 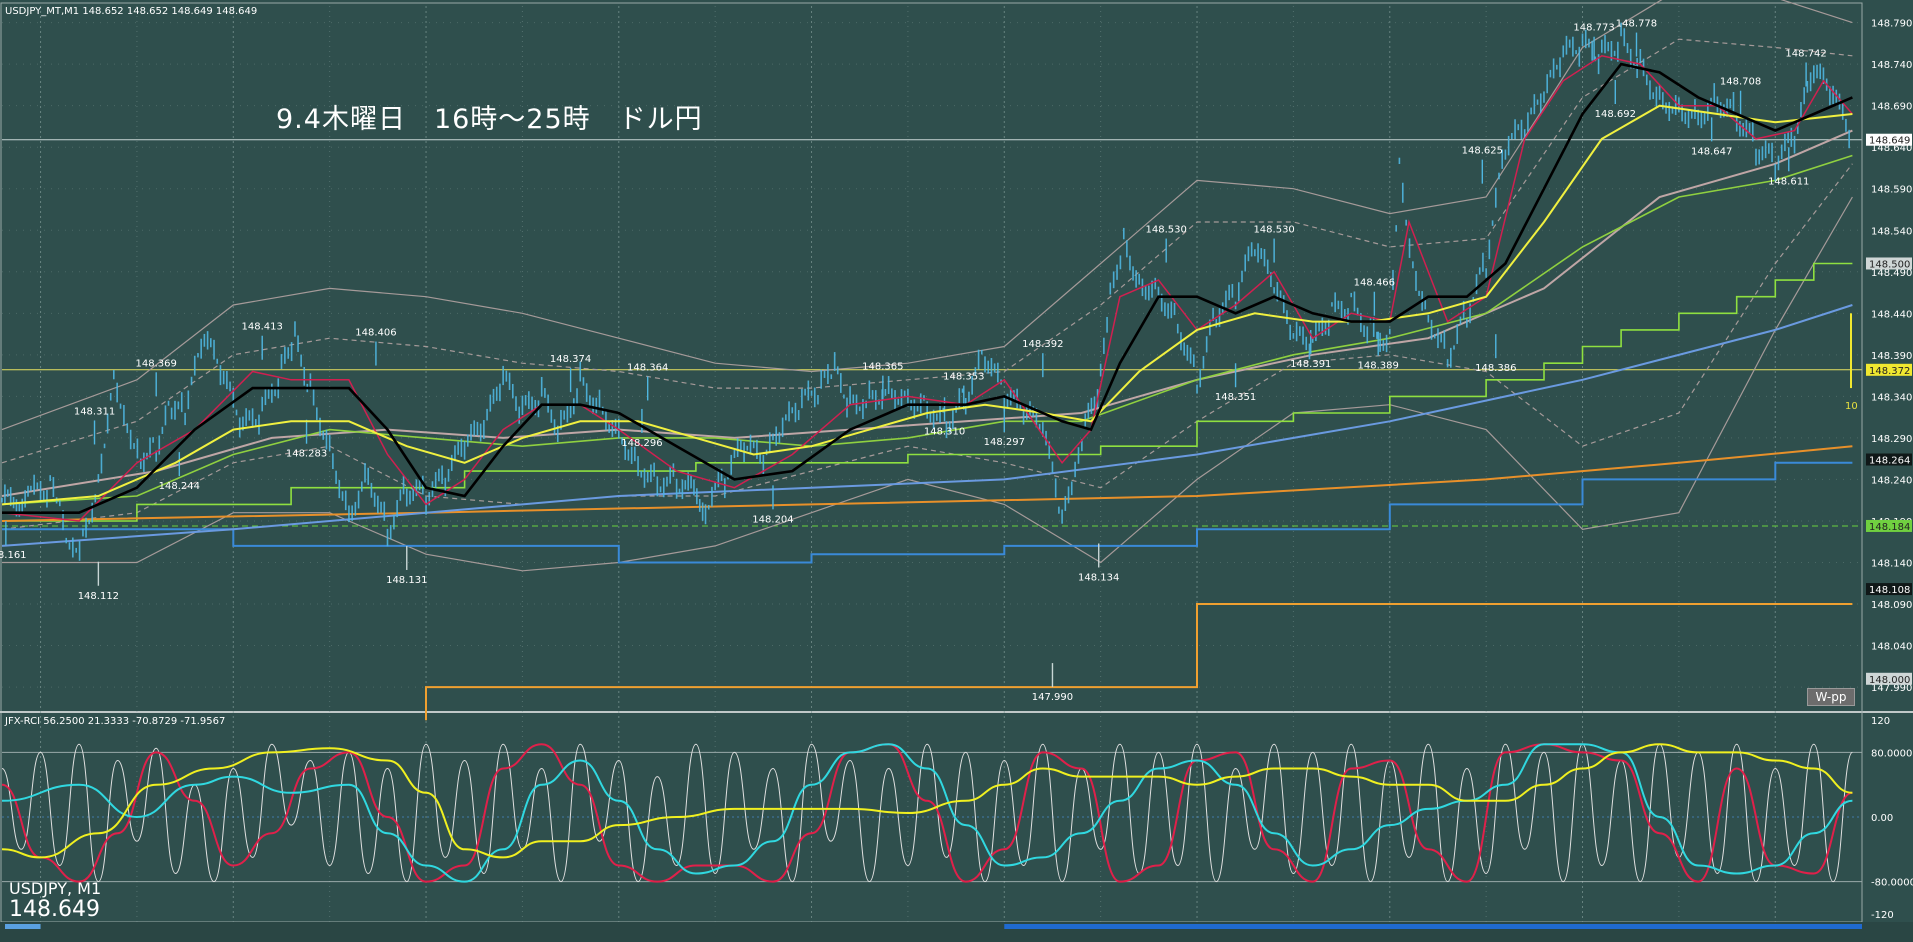 I want to click on price-tick-label: 148.040, so click(x=1891, y=647).